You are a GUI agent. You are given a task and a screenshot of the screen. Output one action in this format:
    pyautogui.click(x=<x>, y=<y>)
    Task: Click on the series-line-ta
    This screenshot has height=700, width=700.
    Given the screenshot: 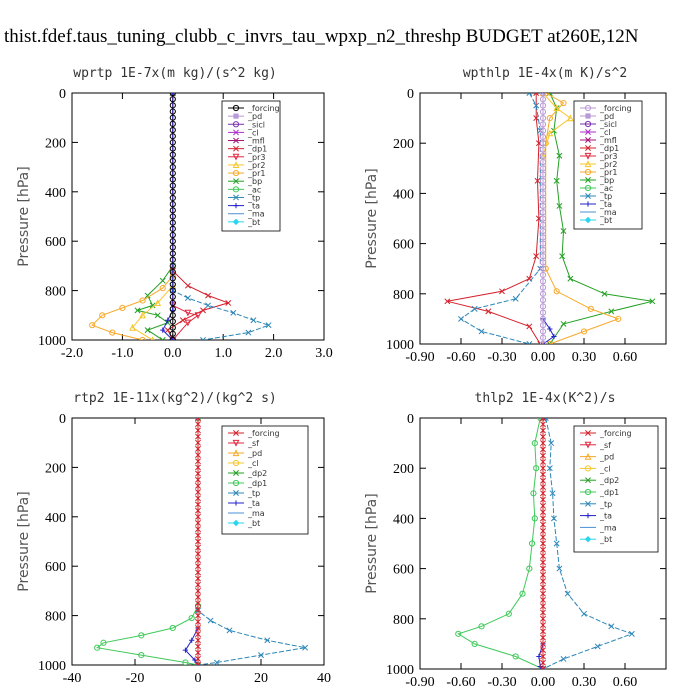 What is the action you would take?
    pyautogui.click(x=548, y=218)
    